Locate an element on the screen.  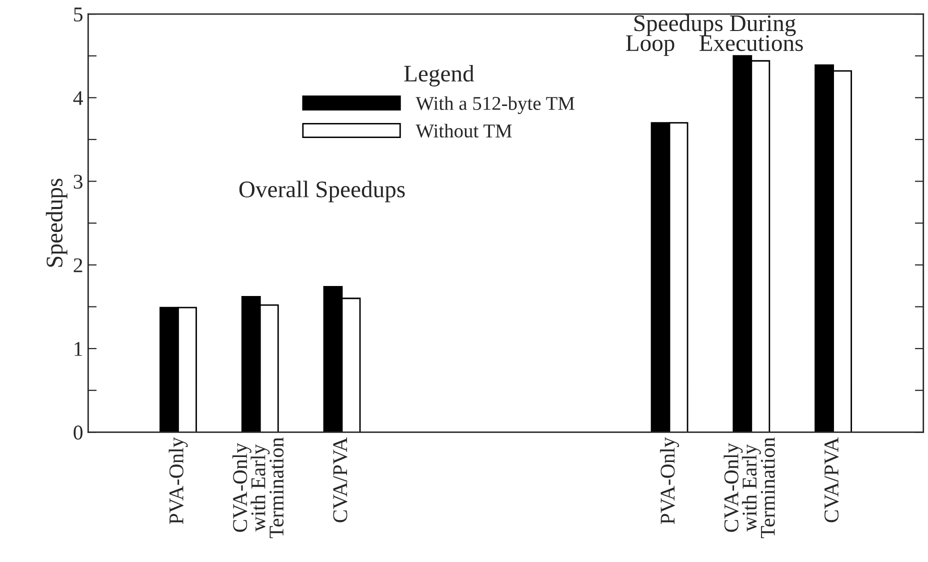
annotation: Overall Speedups is located at coordinates (322, 191).